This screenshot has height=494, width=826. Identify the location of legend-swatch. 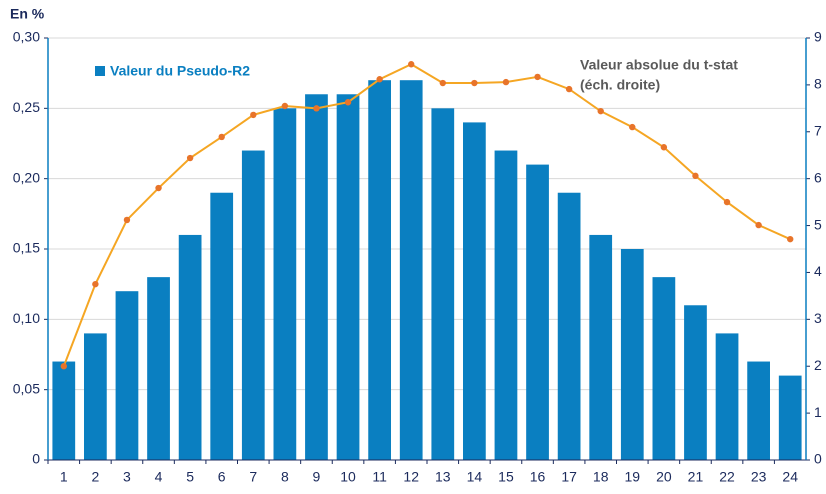
(100, 71).